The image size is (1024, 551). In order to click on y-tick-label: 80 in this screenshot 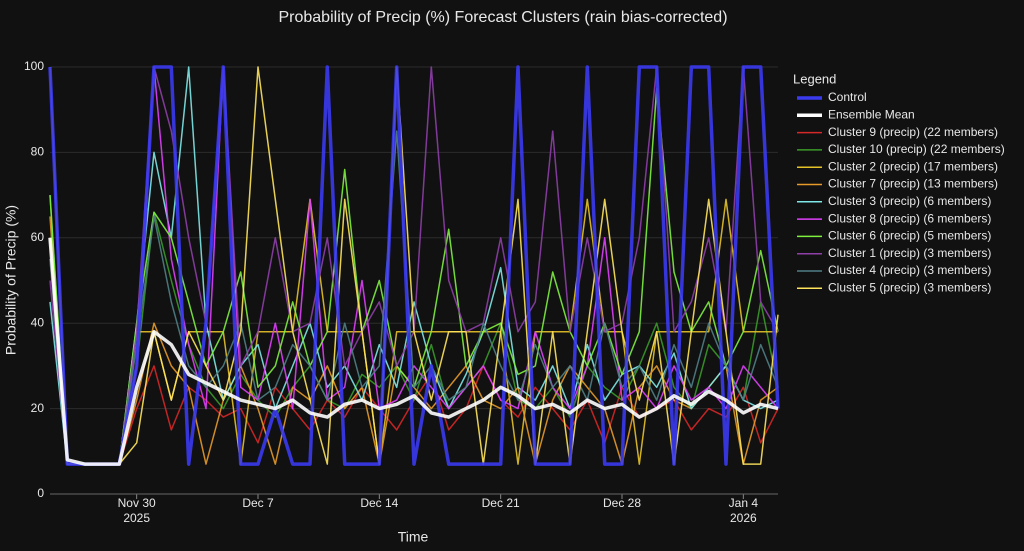, I will do `click(38, 152)`.